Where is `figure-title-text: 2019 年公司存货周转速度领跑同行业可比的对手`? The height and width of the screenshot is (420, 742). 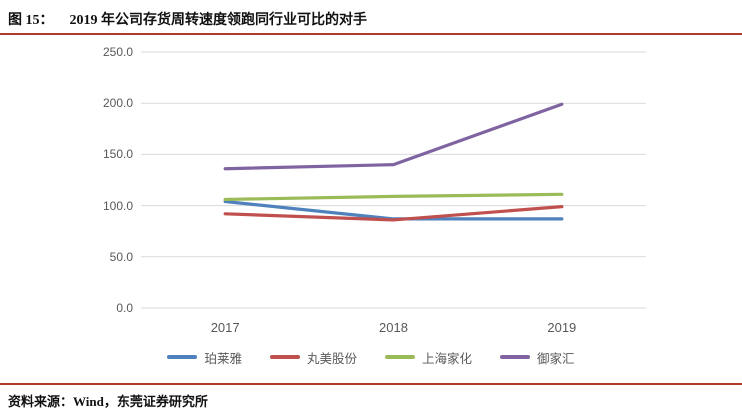 figure-title-text: 2019 年公司存货周转速度领跑同行业可比的对手 is located at coordinates (218, 20).